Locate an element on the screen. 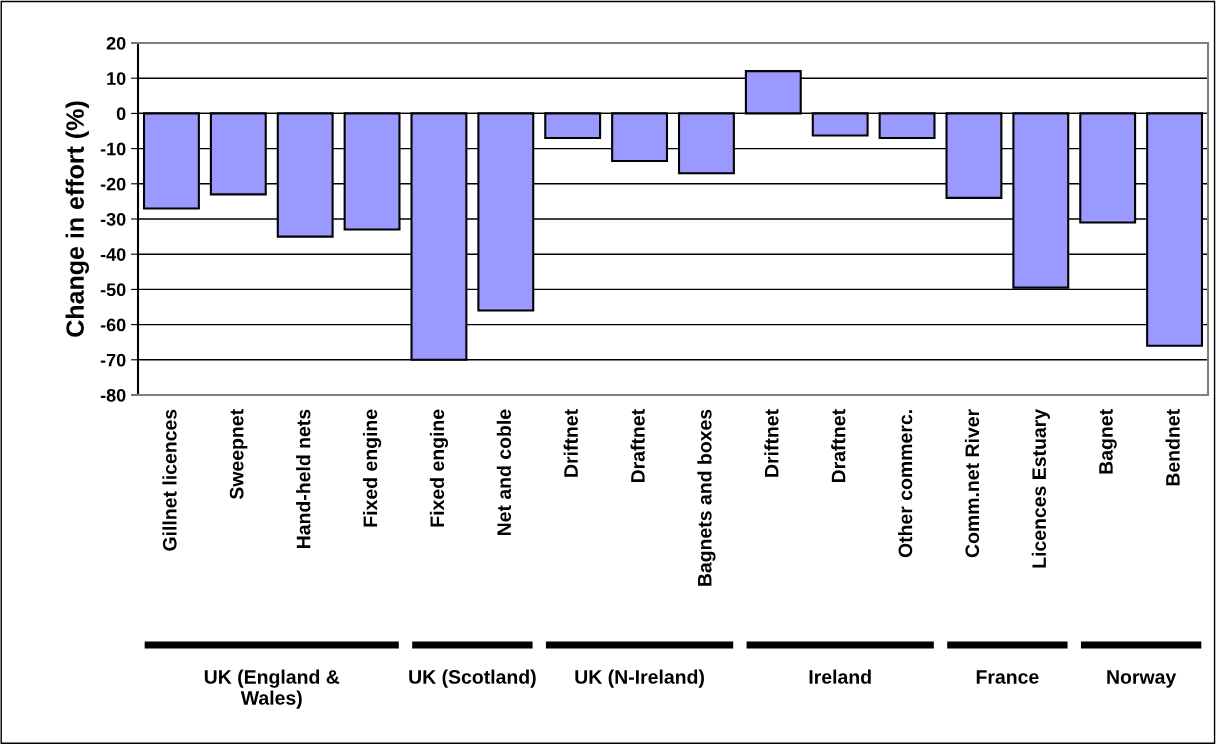 The height and width of the screenshot is (744, 1217). text: UK (Scotland) is located at coordinates (472, 678).